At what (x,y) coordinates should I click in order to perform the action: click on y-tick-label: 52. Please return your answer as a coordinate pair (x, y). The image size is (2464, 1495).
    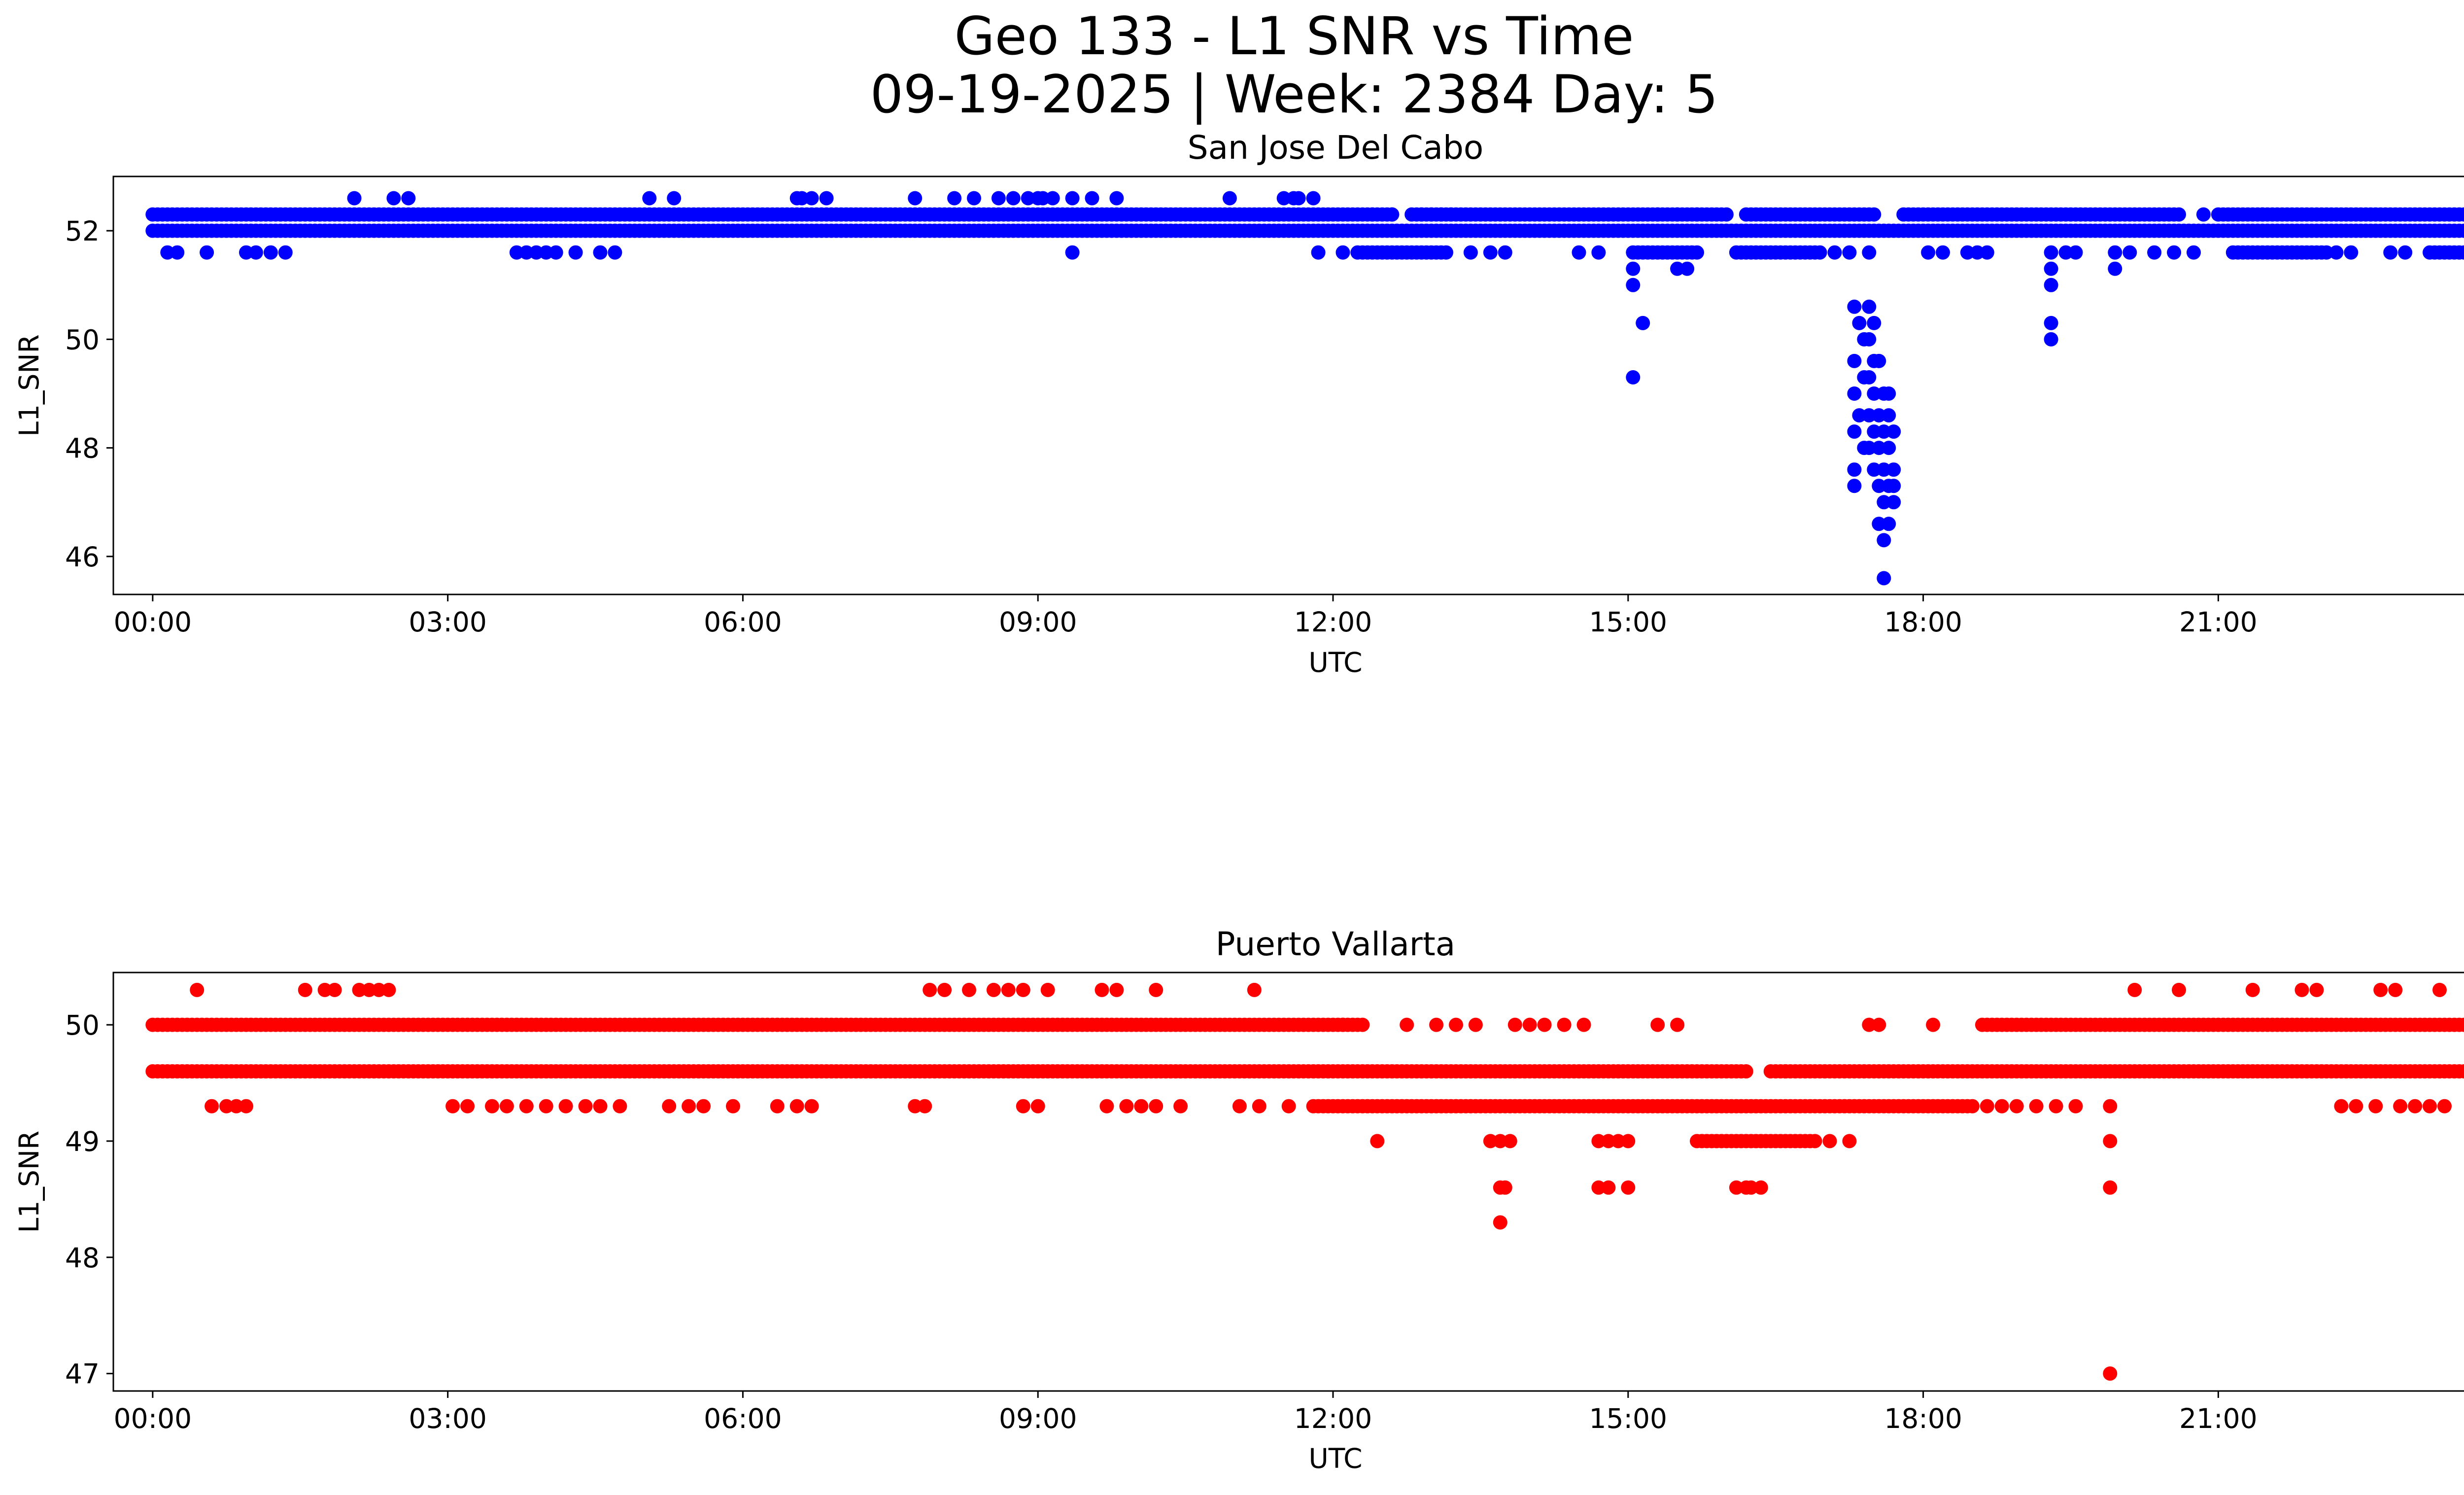
    Looking at the image, I should click on (82, 231).